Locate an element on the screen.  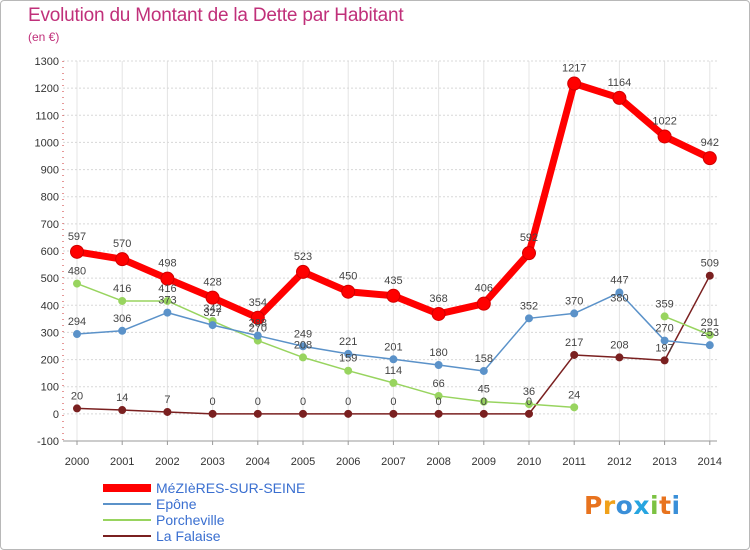
x-tick-label: 2001 is located at coordinates (122, 462).